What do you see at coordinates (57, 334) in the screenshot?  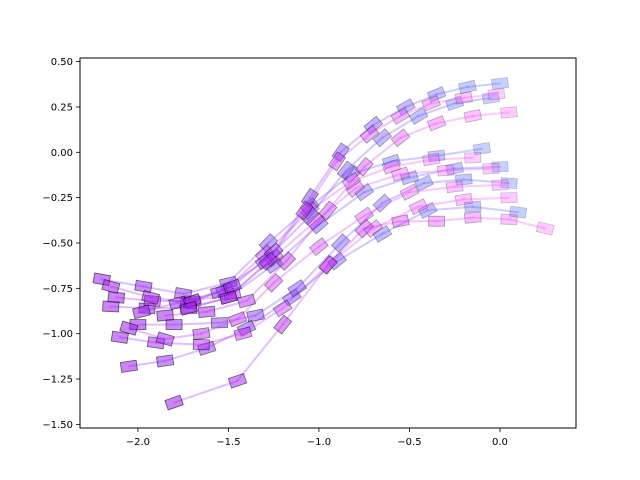 I see `y-tick-label: −1.00` at bounding box center [57, 334].